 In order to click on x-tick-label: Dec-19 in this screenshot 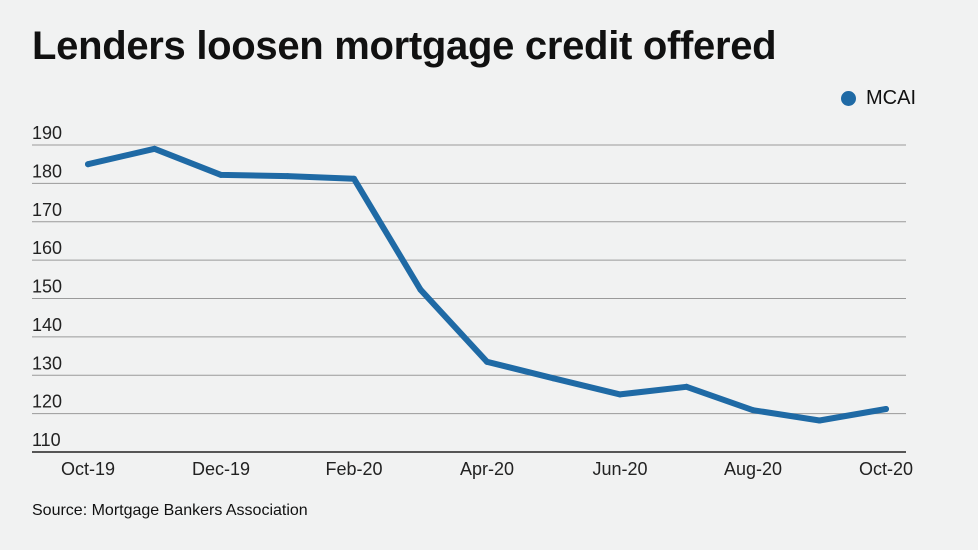, I will do `click(221, 469)`.